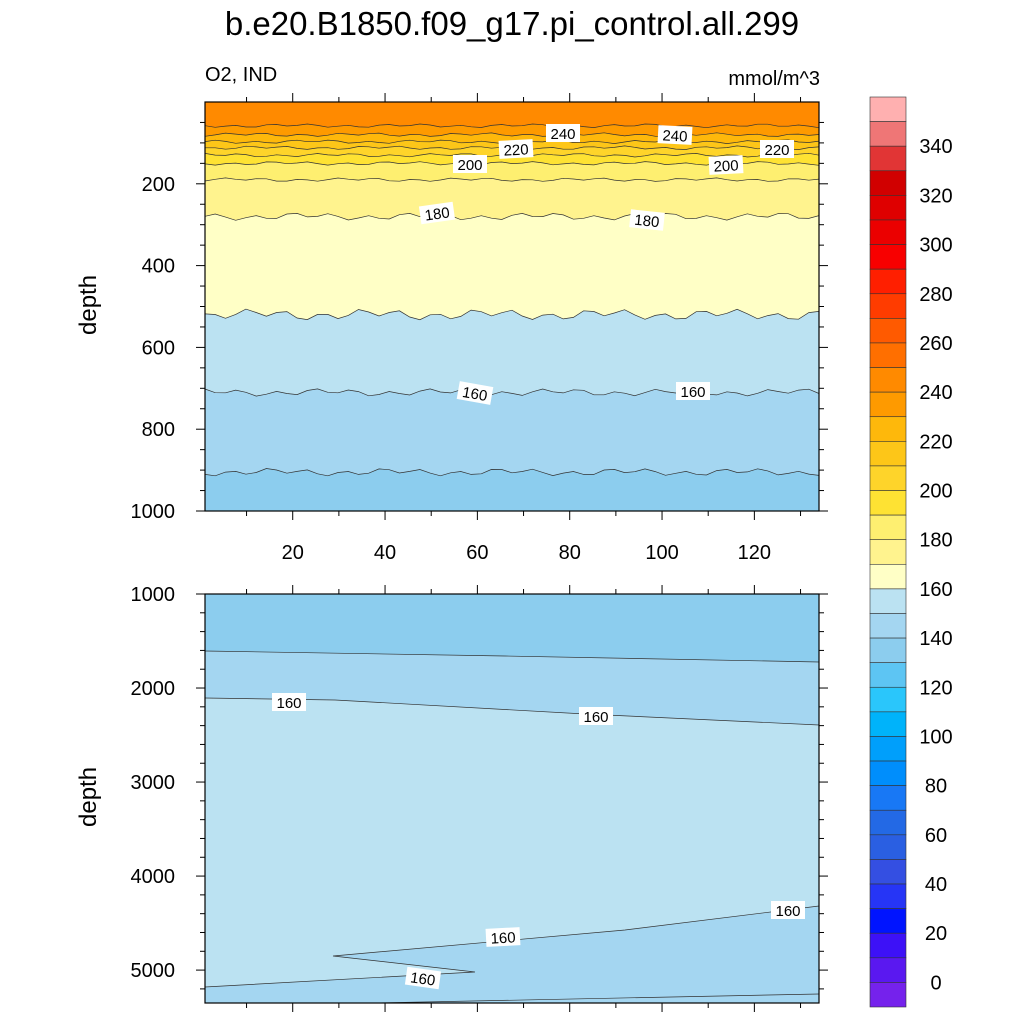 This screenshot has width=1024, height=1024. Describe the element at coordinates (935, 541) in the screenshot. I see `colorbar-tick-label: 180` at that location.